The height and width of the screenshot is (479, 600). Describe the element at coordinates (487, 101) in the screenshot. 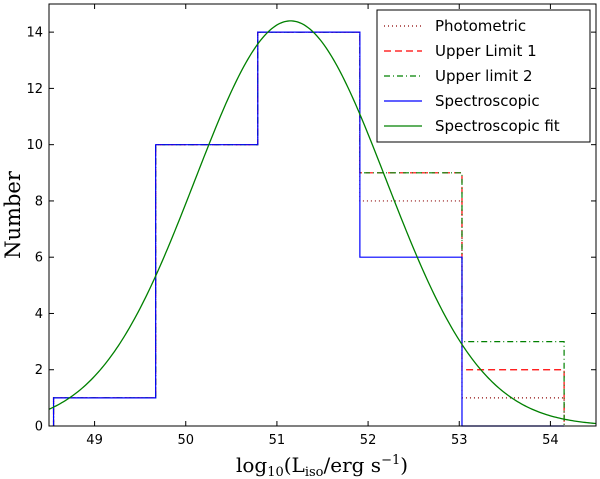

I see `legend-label-spectroscopic: Spectroscopic` at that location.